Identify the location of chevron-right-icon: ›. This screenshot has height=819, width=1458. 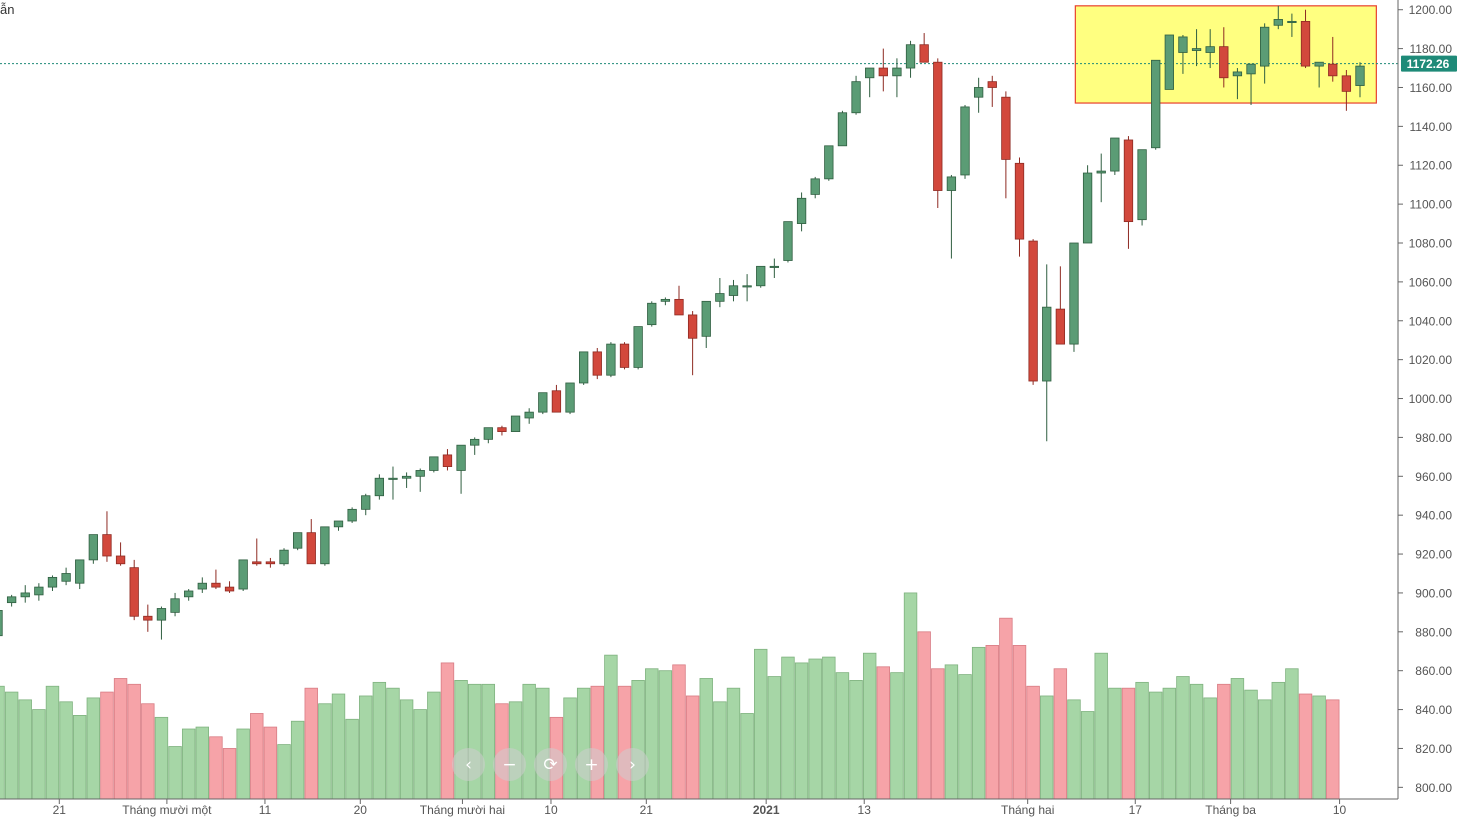
(632, 764).